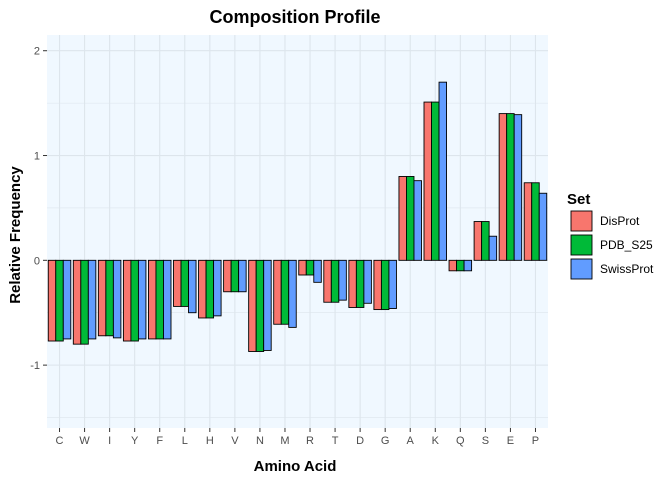 Image resolution: width=672 pixels, height=480 pixels. I want to click on bar-Y-SwissProt, so click(142, 299).